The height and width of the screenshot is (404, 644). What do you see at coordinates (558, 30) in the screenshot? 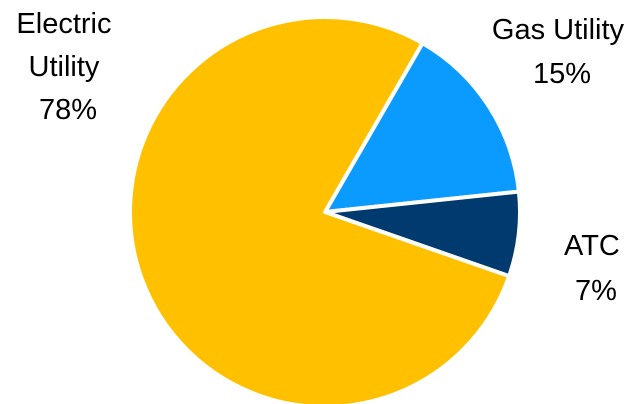
I see `gas-utility-label-line-1: Gas Utility` at bounding box center [558, 30].